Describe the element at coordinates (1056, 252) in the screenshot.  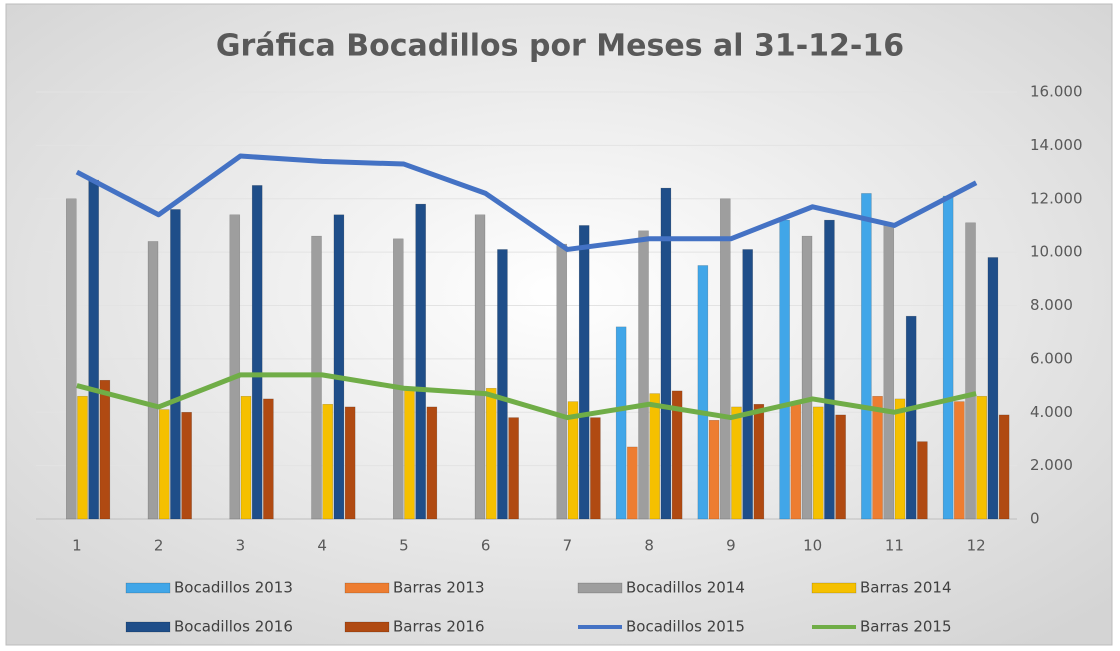
I see `y-tick-label: 10.000` at that location.